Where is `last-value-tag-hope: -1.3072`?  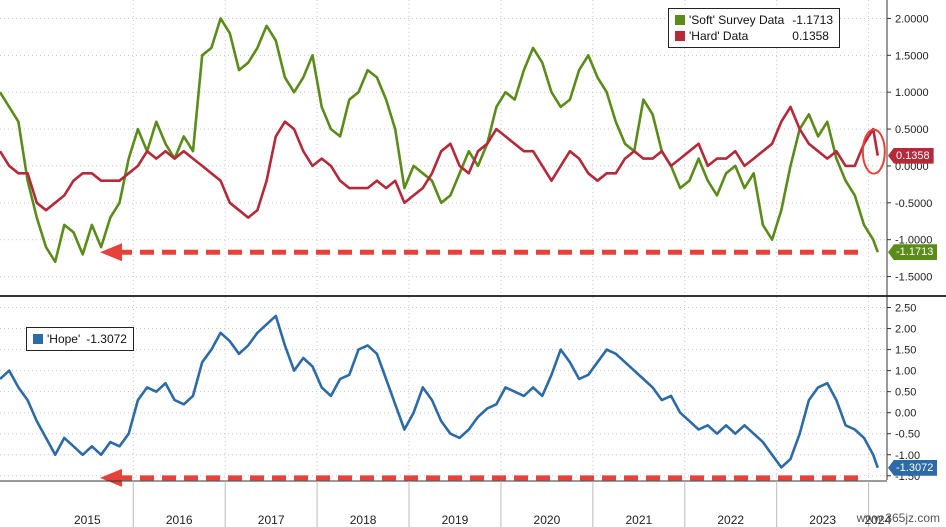 last-value-tag-hope: -1.3072 is located at coordinates (913, 467).